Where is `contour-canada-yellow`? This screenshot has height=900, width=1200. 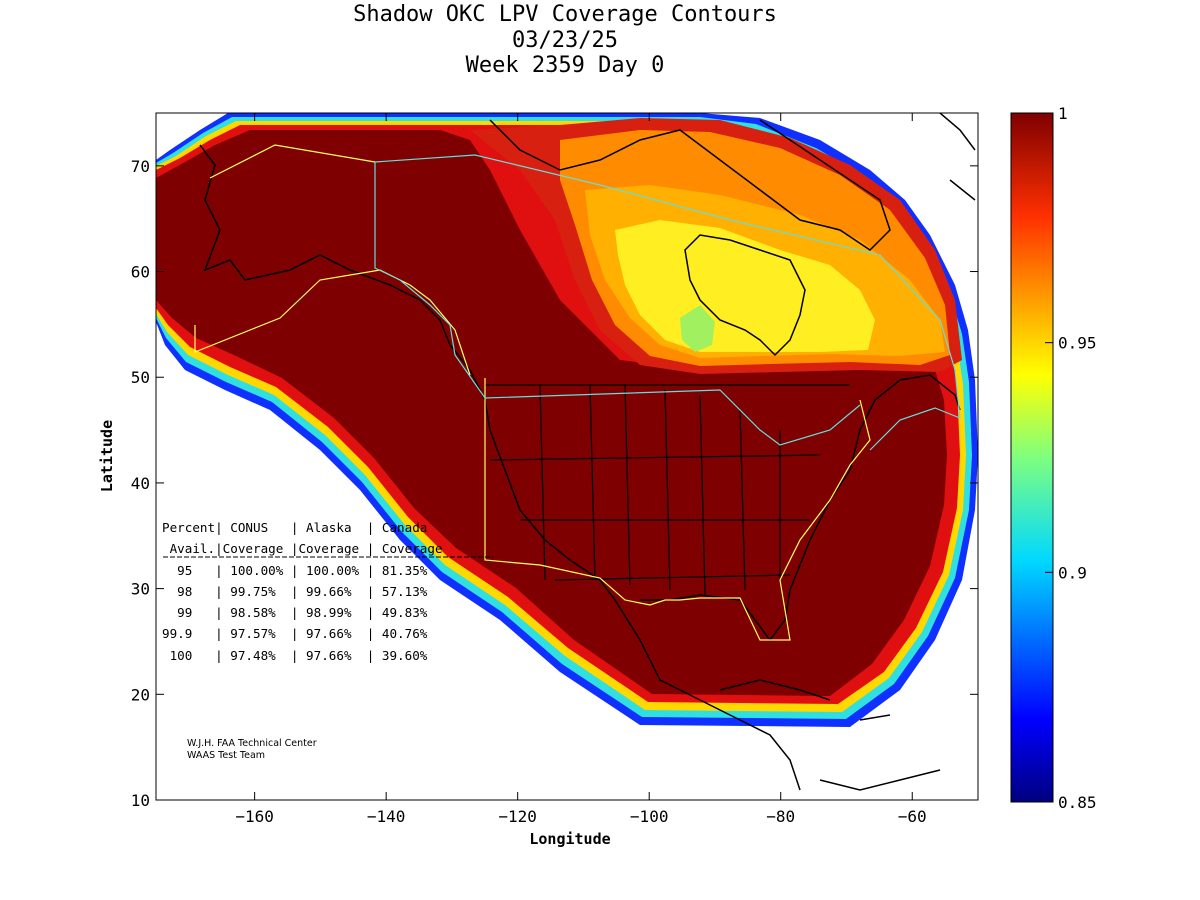
contour-canada-yellow is located at coordinates (745, 286).